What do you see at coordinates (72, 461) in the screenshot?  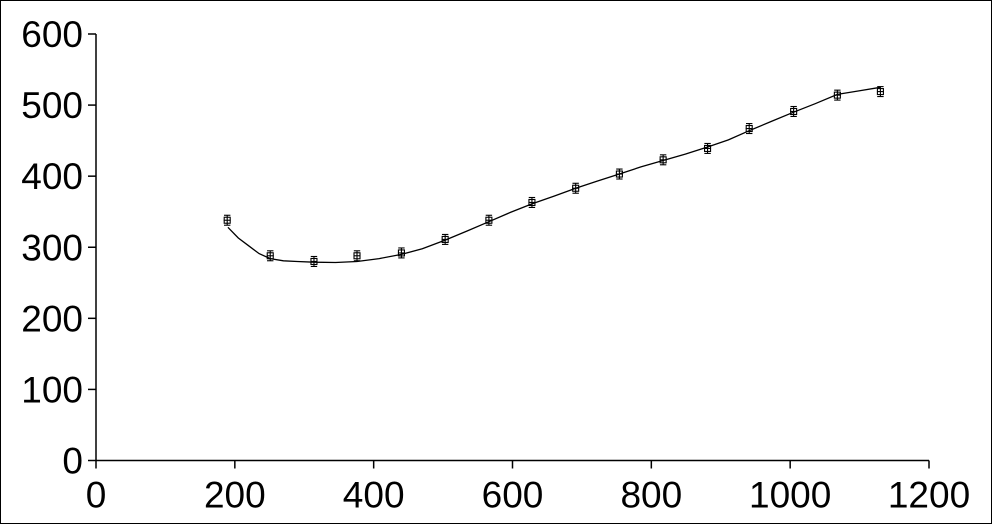 I see `y-tick-label: 0` at bounding box center [72, 461].